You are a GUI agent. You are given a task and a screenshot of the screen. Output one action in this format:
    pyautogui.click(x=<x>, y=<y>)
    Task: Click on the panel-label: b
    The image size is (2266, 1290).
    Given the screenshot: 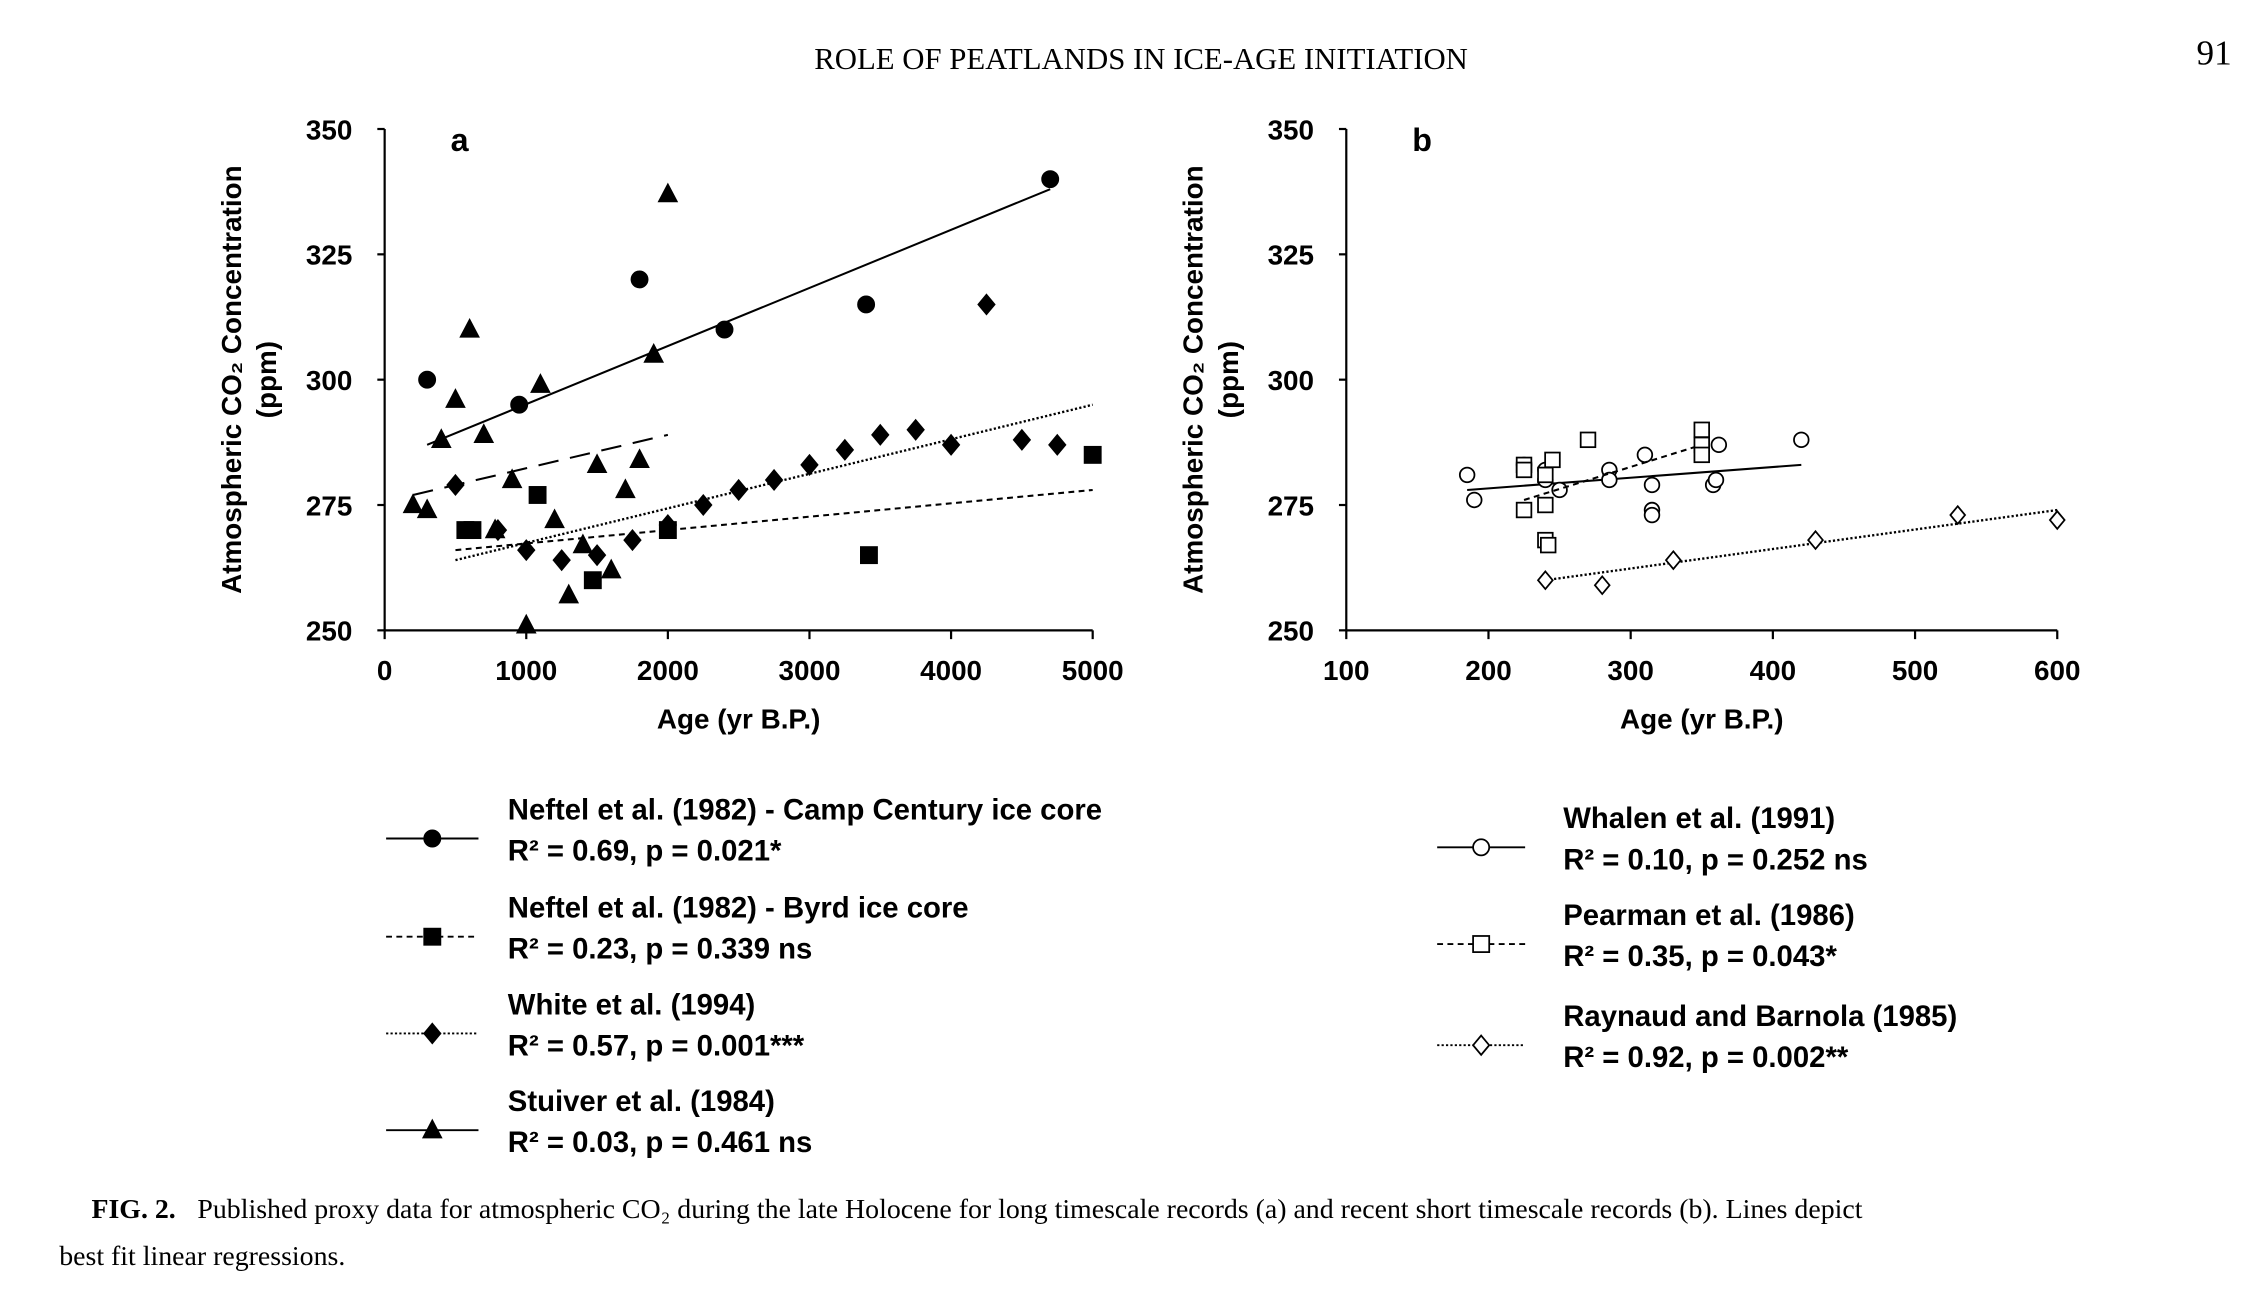 What is the action you would take?
    pyautogui.click(x=1422, y=140)
    